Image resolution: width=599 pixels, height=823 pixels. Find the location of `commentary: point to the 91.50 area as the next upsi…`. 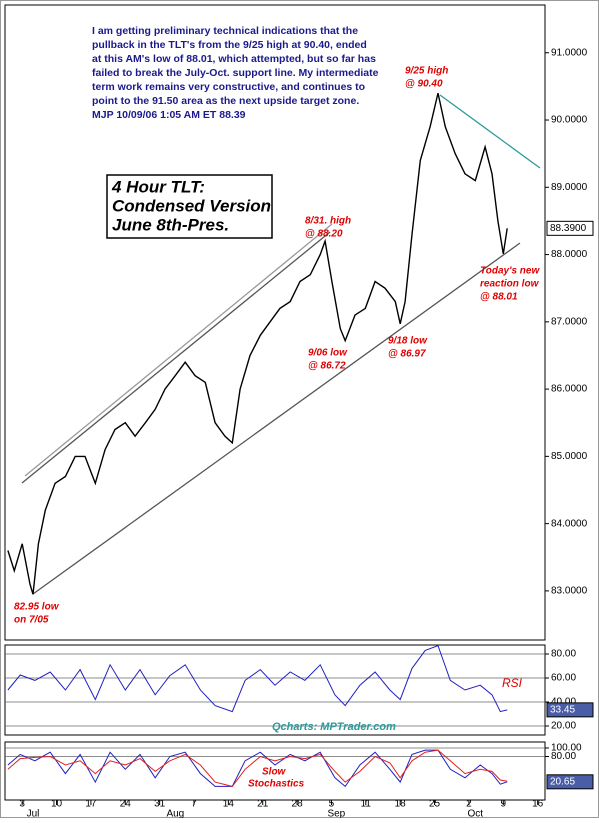

commentary: point to the 91.50 area as the next upsi… is located at coordinates (225, 101).